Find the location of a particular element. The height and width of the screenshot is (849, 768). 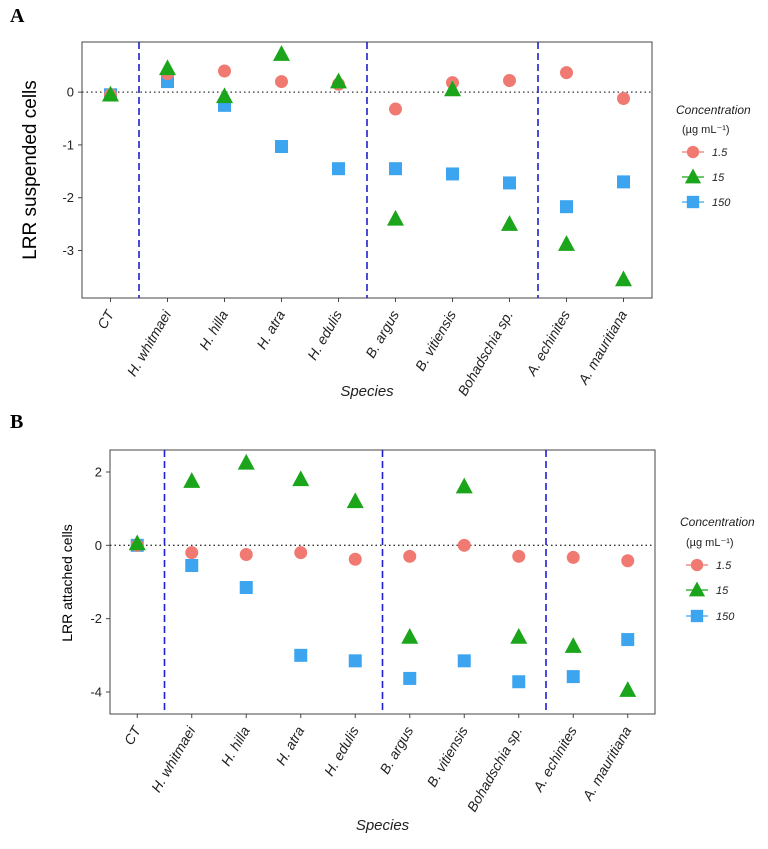

panel-letter: A is located at coordinates (17, 16).